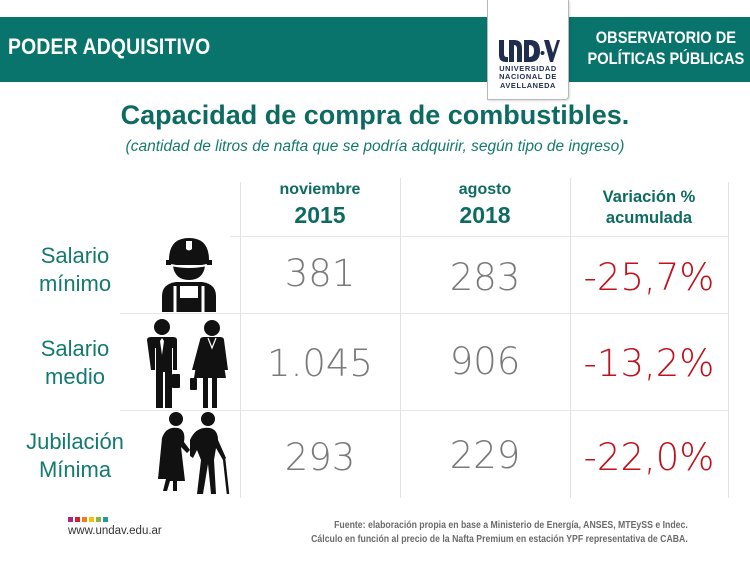 This screenshot has width=750, height=563. What do you see at coordinates (485, 189) in the screenshot?
I see `column-header-2018-month: agosto` at bounding box center [485, 189].